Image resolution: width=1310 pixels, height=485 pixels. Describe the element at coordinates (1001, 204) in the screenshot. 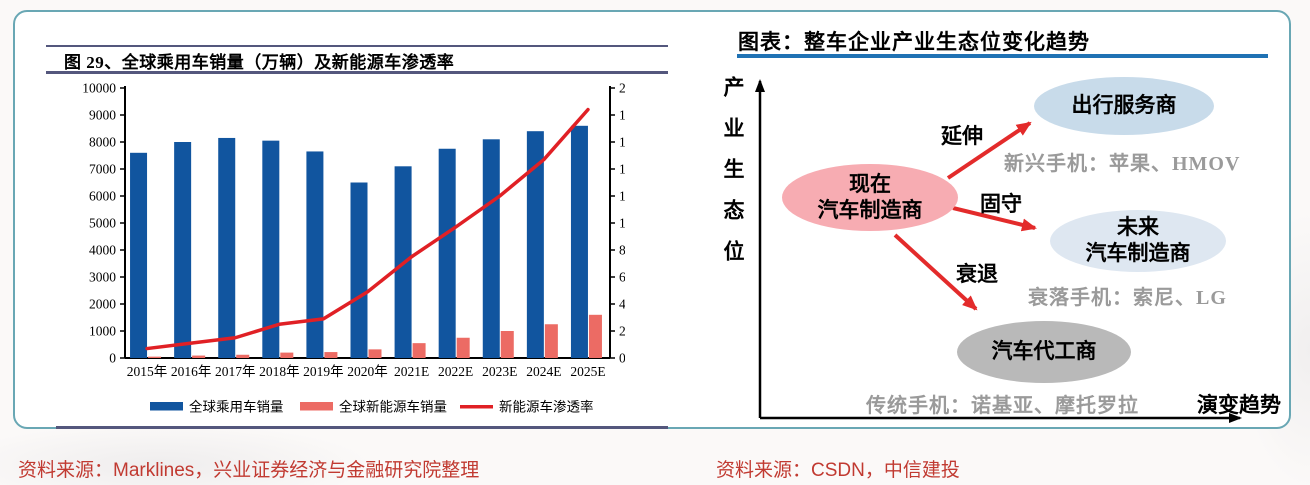

I see `arrow-label-hold: 固守` at that location.